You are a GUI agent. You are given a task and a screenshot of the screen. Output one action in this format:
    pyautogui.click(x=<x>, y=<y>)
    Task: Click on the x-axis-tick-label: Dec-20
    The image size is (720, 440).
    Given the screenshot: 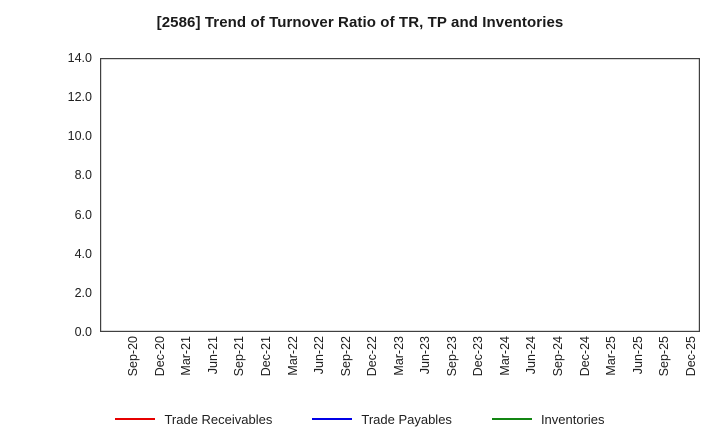 What is the action you would take?
    pyautogui.click(x=159, y=356)
    